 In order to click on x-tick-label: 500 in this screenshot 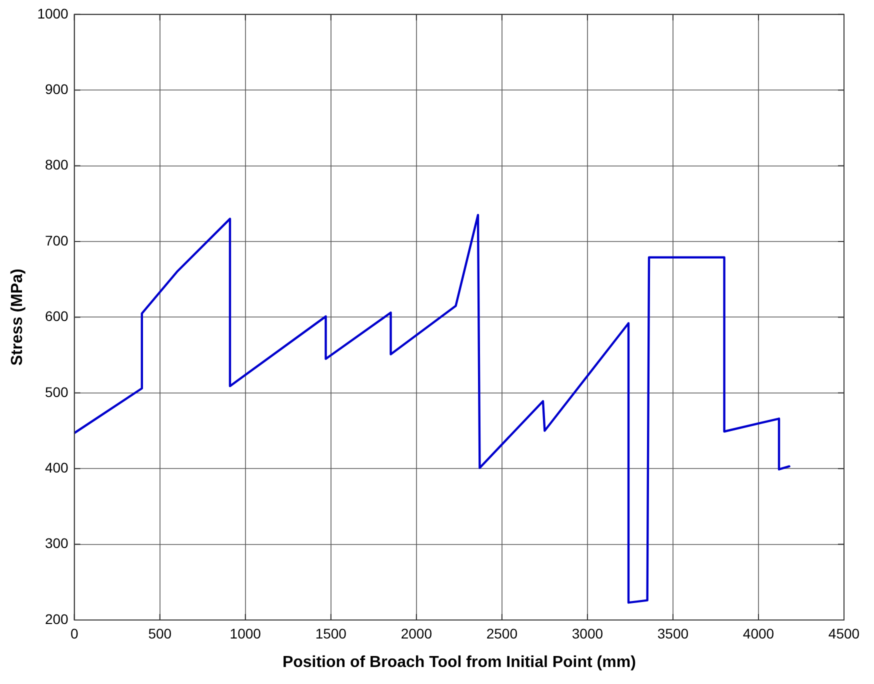, I will do `click(160, 633)`.